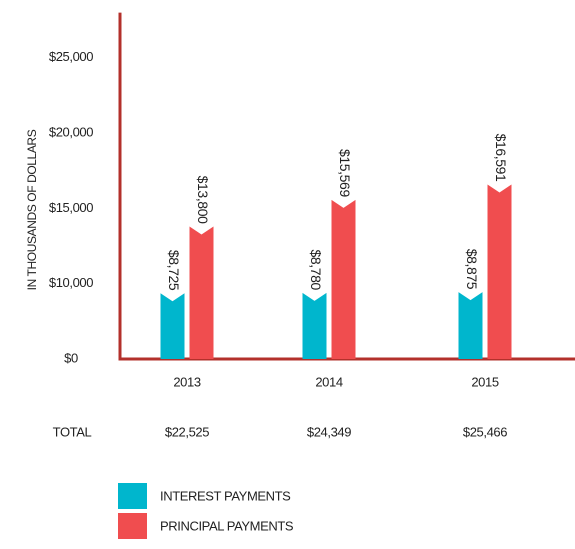 This screenshot has height=549, width=575. I want to click on x-tick-label: 2015, so click(484, 381).